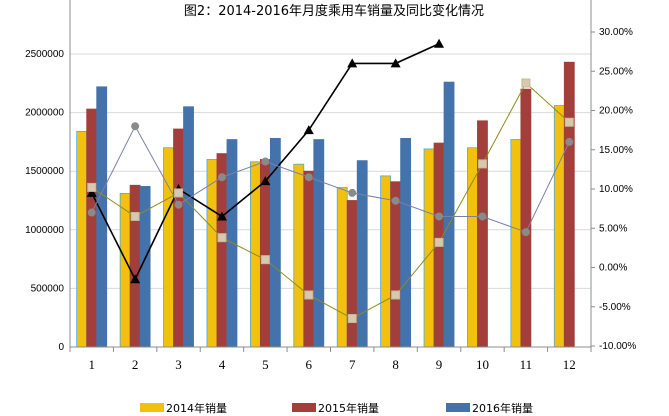 This screenshot has height=416, width=669. I want to click on left-tick-label: 500000, so click(48, 288).